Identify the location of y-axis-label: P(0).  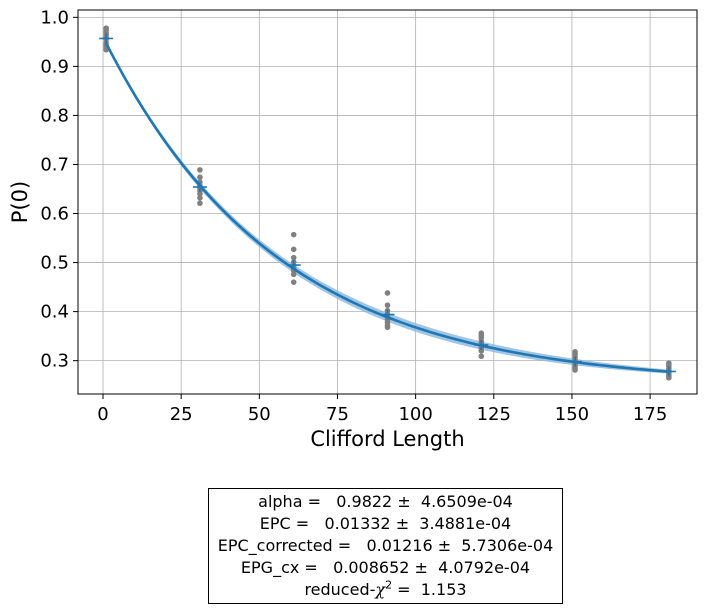
(20, 202).